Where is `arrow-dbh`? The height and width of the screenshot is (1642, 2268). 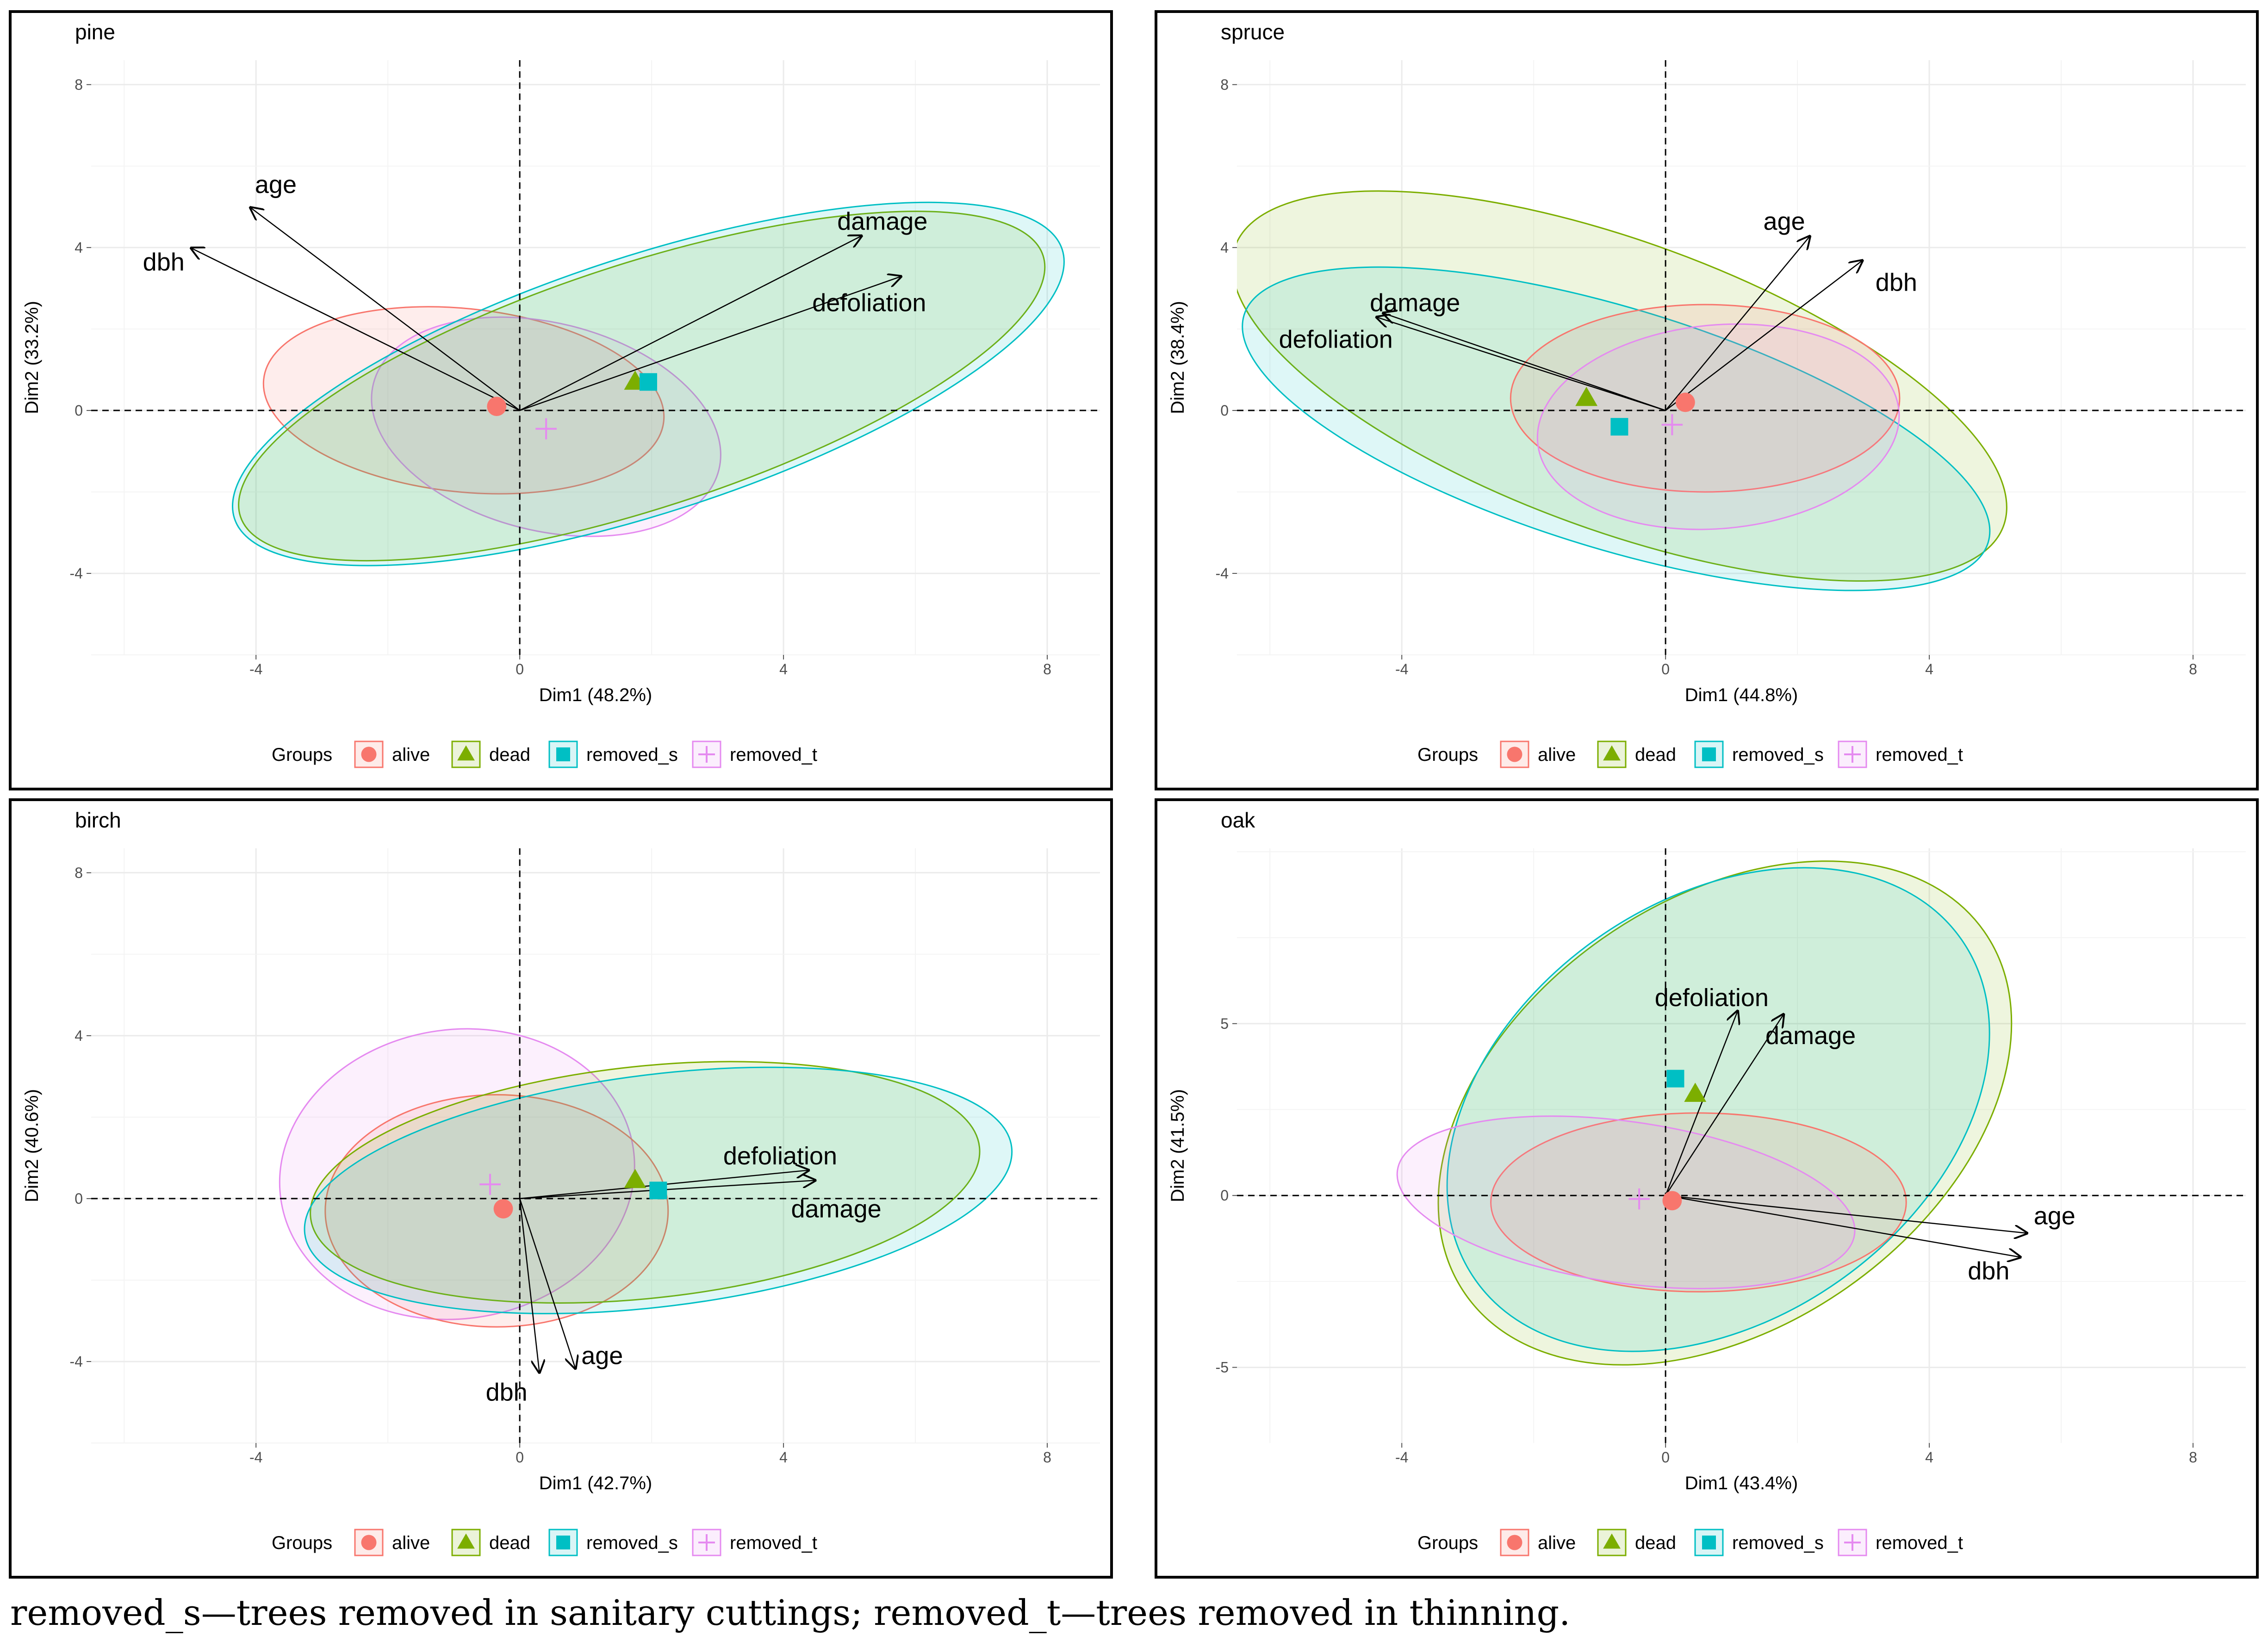 arrow-dbh is located at coordinates (1764, 336).